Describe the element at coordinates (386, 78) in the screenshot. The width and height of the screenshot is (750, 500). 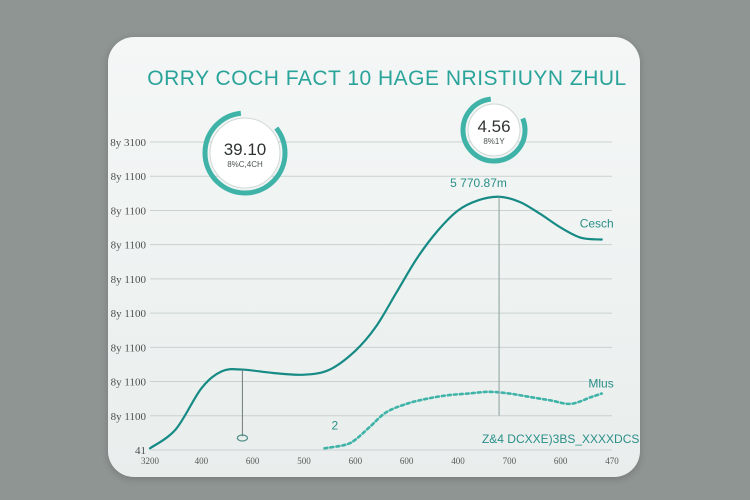
I see `chart-title: ORRY COCH FACT 10 HAGE NRISTIUYN ZHUL` at that location.